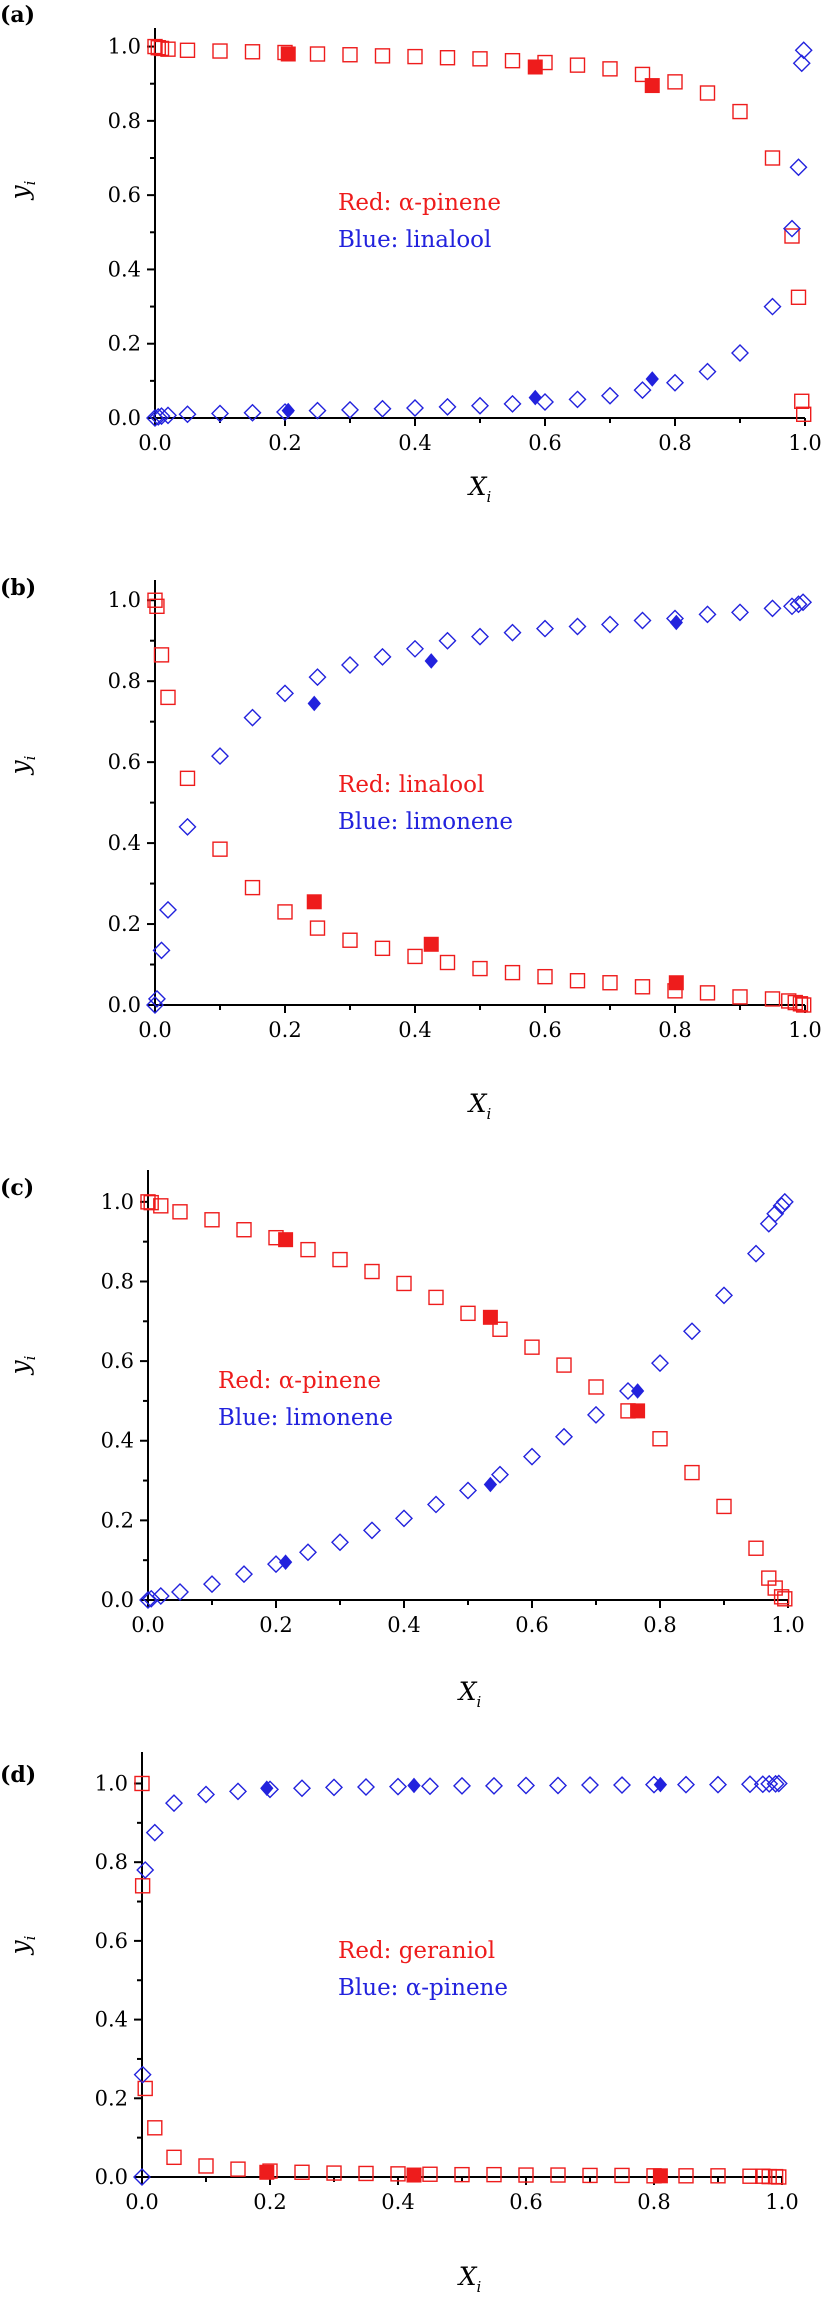 This screenshot has height=2297, width=826. I want to click on y-axis-title: yi, so click(22, 765).